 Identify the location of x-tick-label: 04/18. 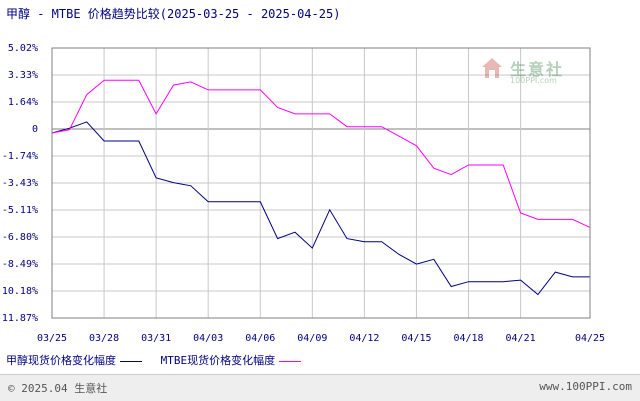
(468, 338).